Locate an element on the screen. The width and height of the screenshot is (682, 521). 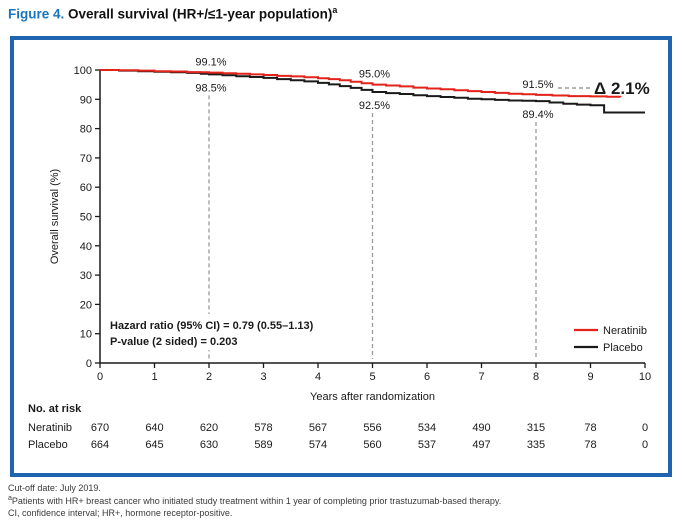
delta-label: Δ 2.1% is located at coordinates (622, 88).